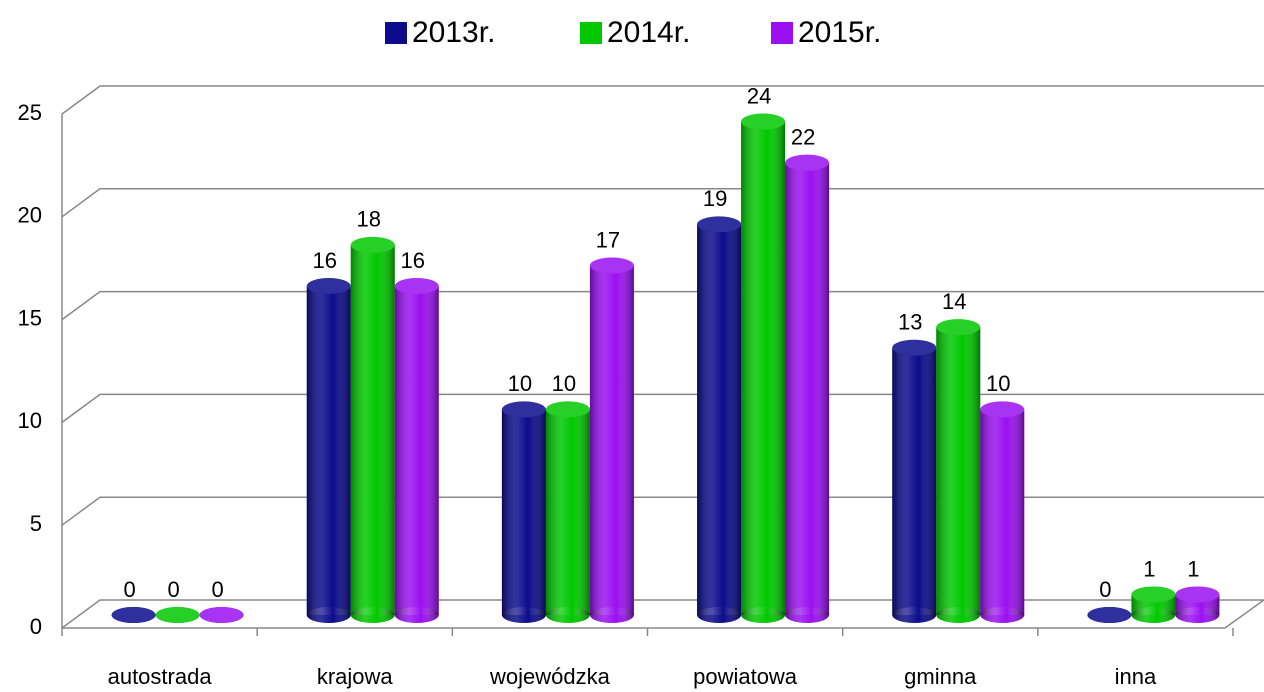 This screenshot has height=692, width=1264. Describe the element at coordinates (30, 317) in the screenshot. I see `y-tick-label: 15` at that location.